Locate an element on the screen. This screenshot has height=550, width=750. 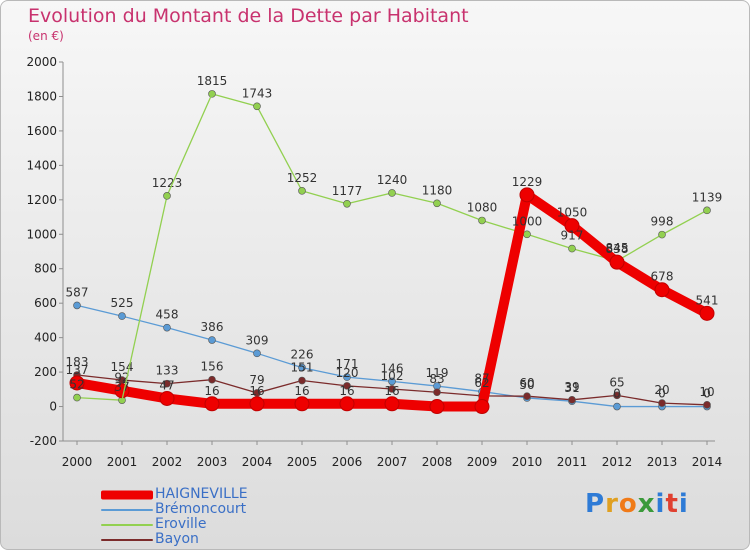
data-label-bayon: 156 is located at coordinates (212, 367).